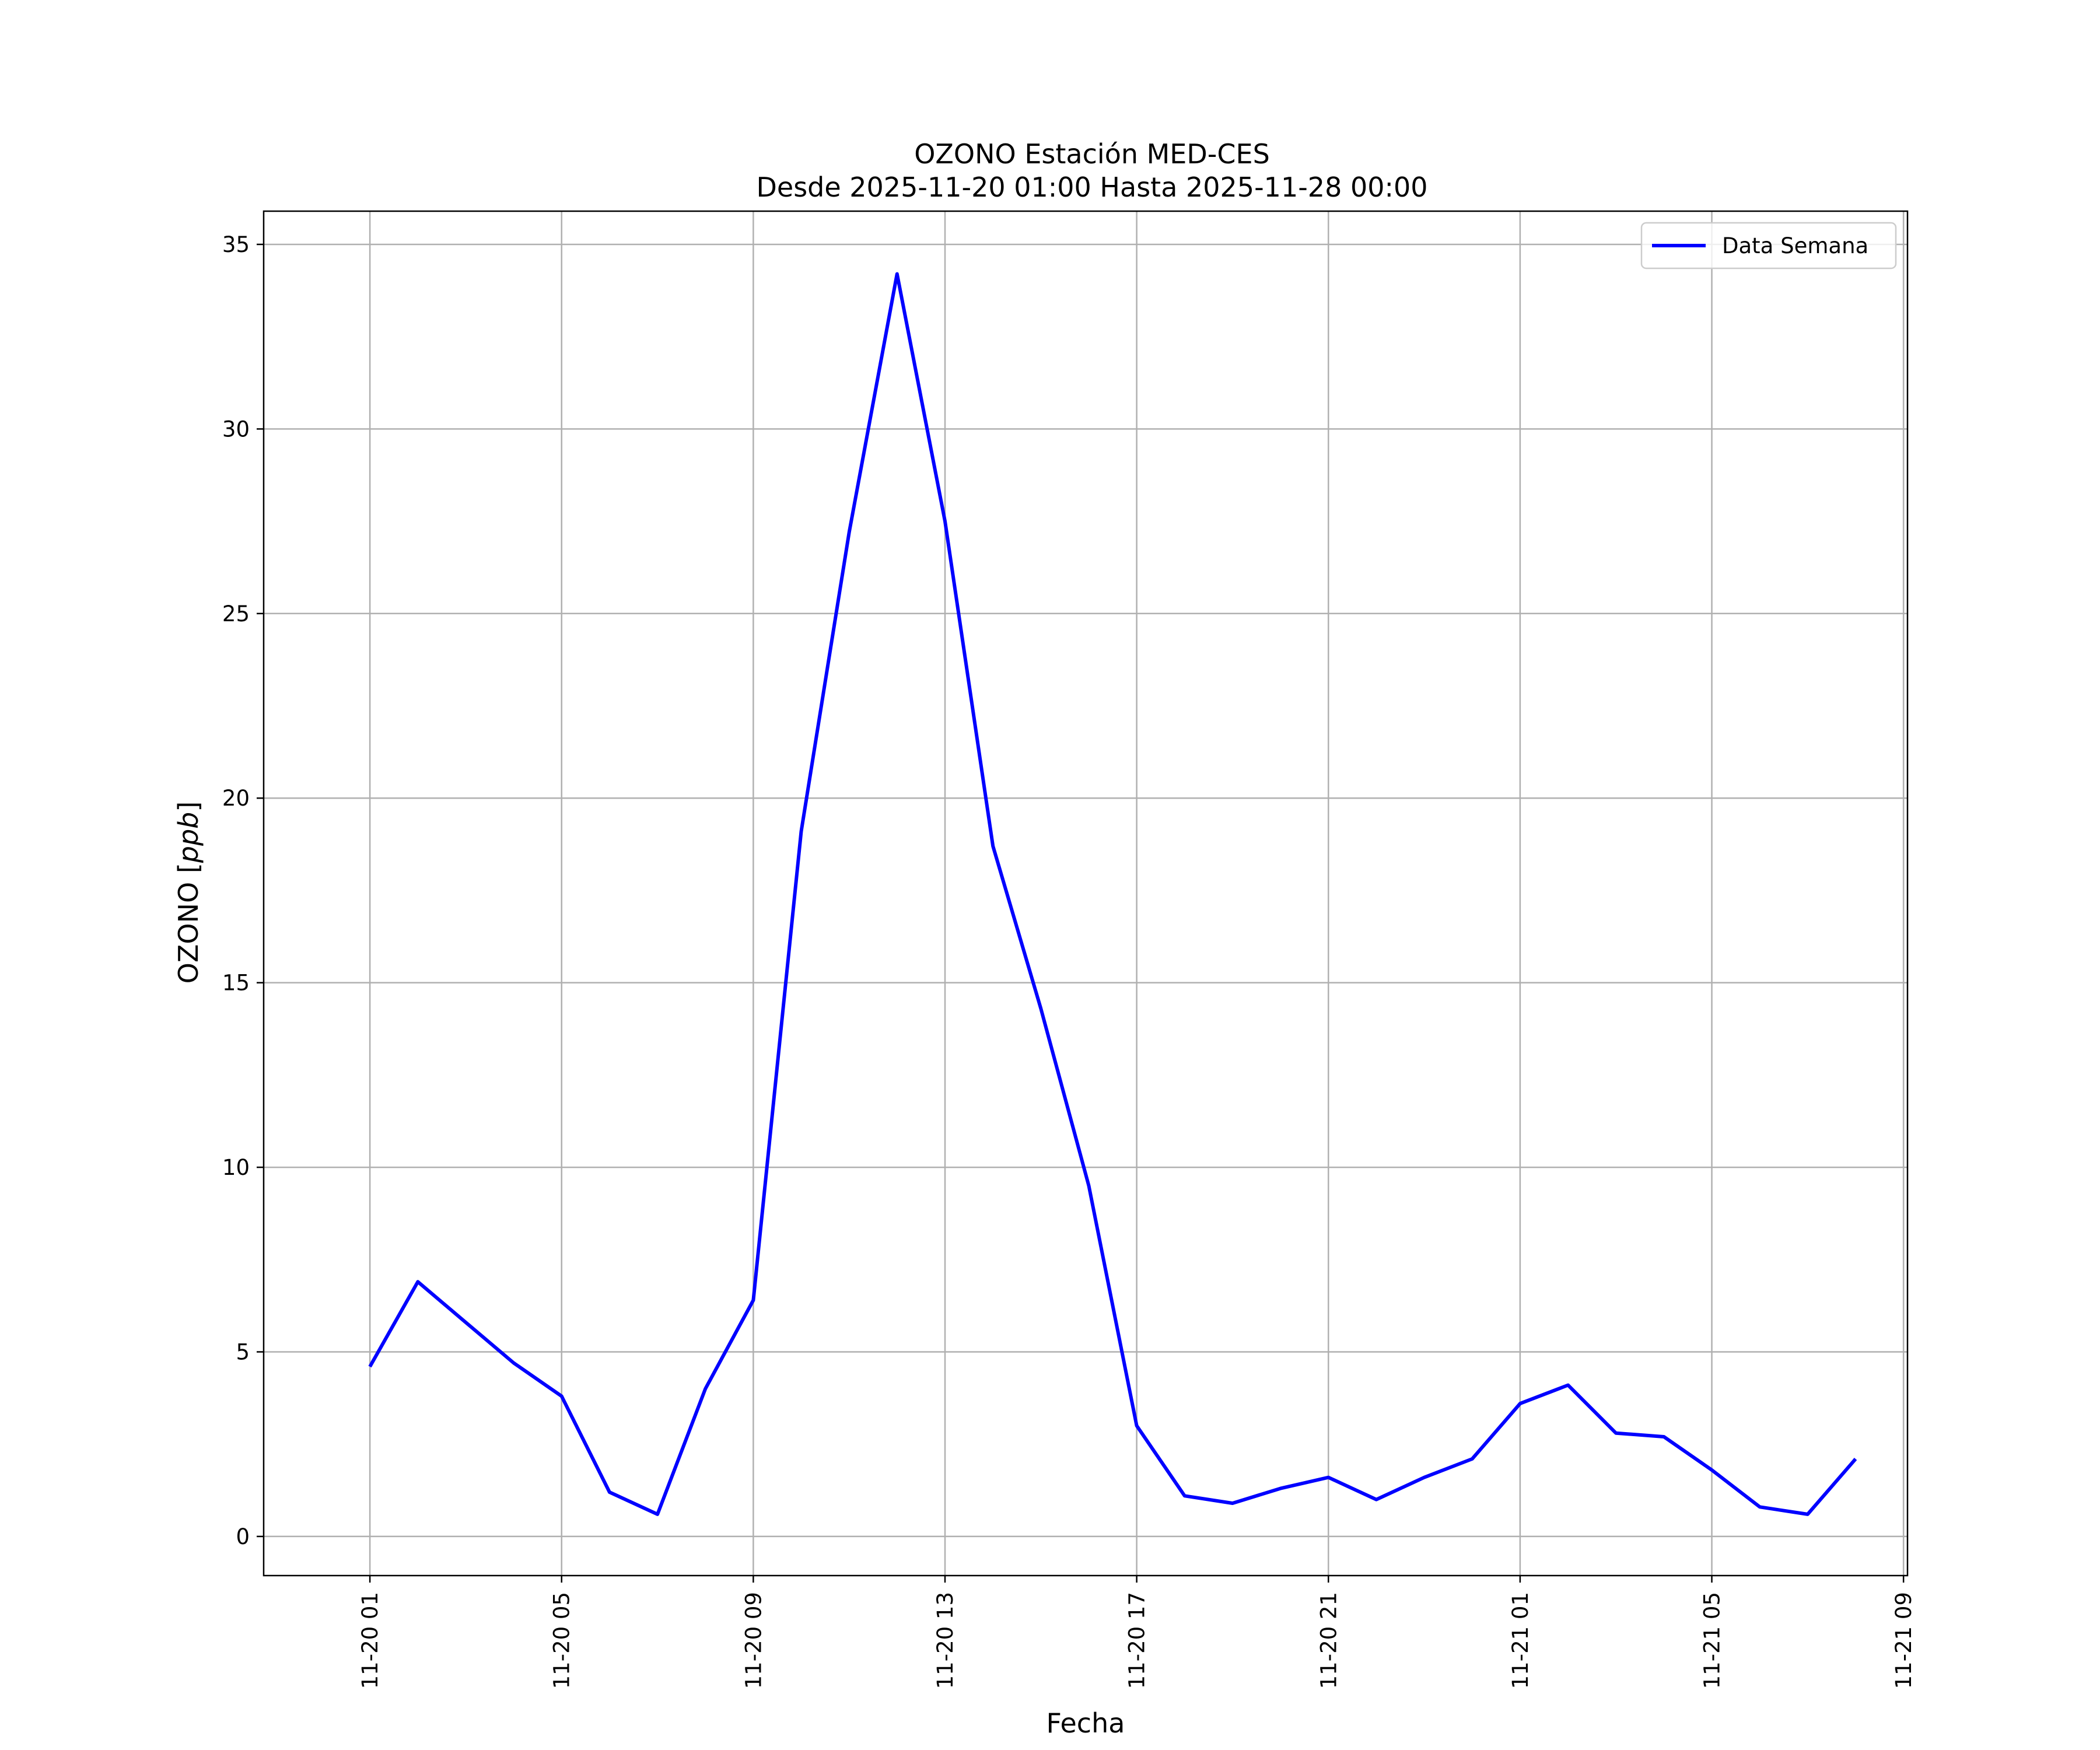  What do you see at coordinates (236, 429) in the screenshot?
I see `y-tick-label: 30` at bounding box center [236, 429].